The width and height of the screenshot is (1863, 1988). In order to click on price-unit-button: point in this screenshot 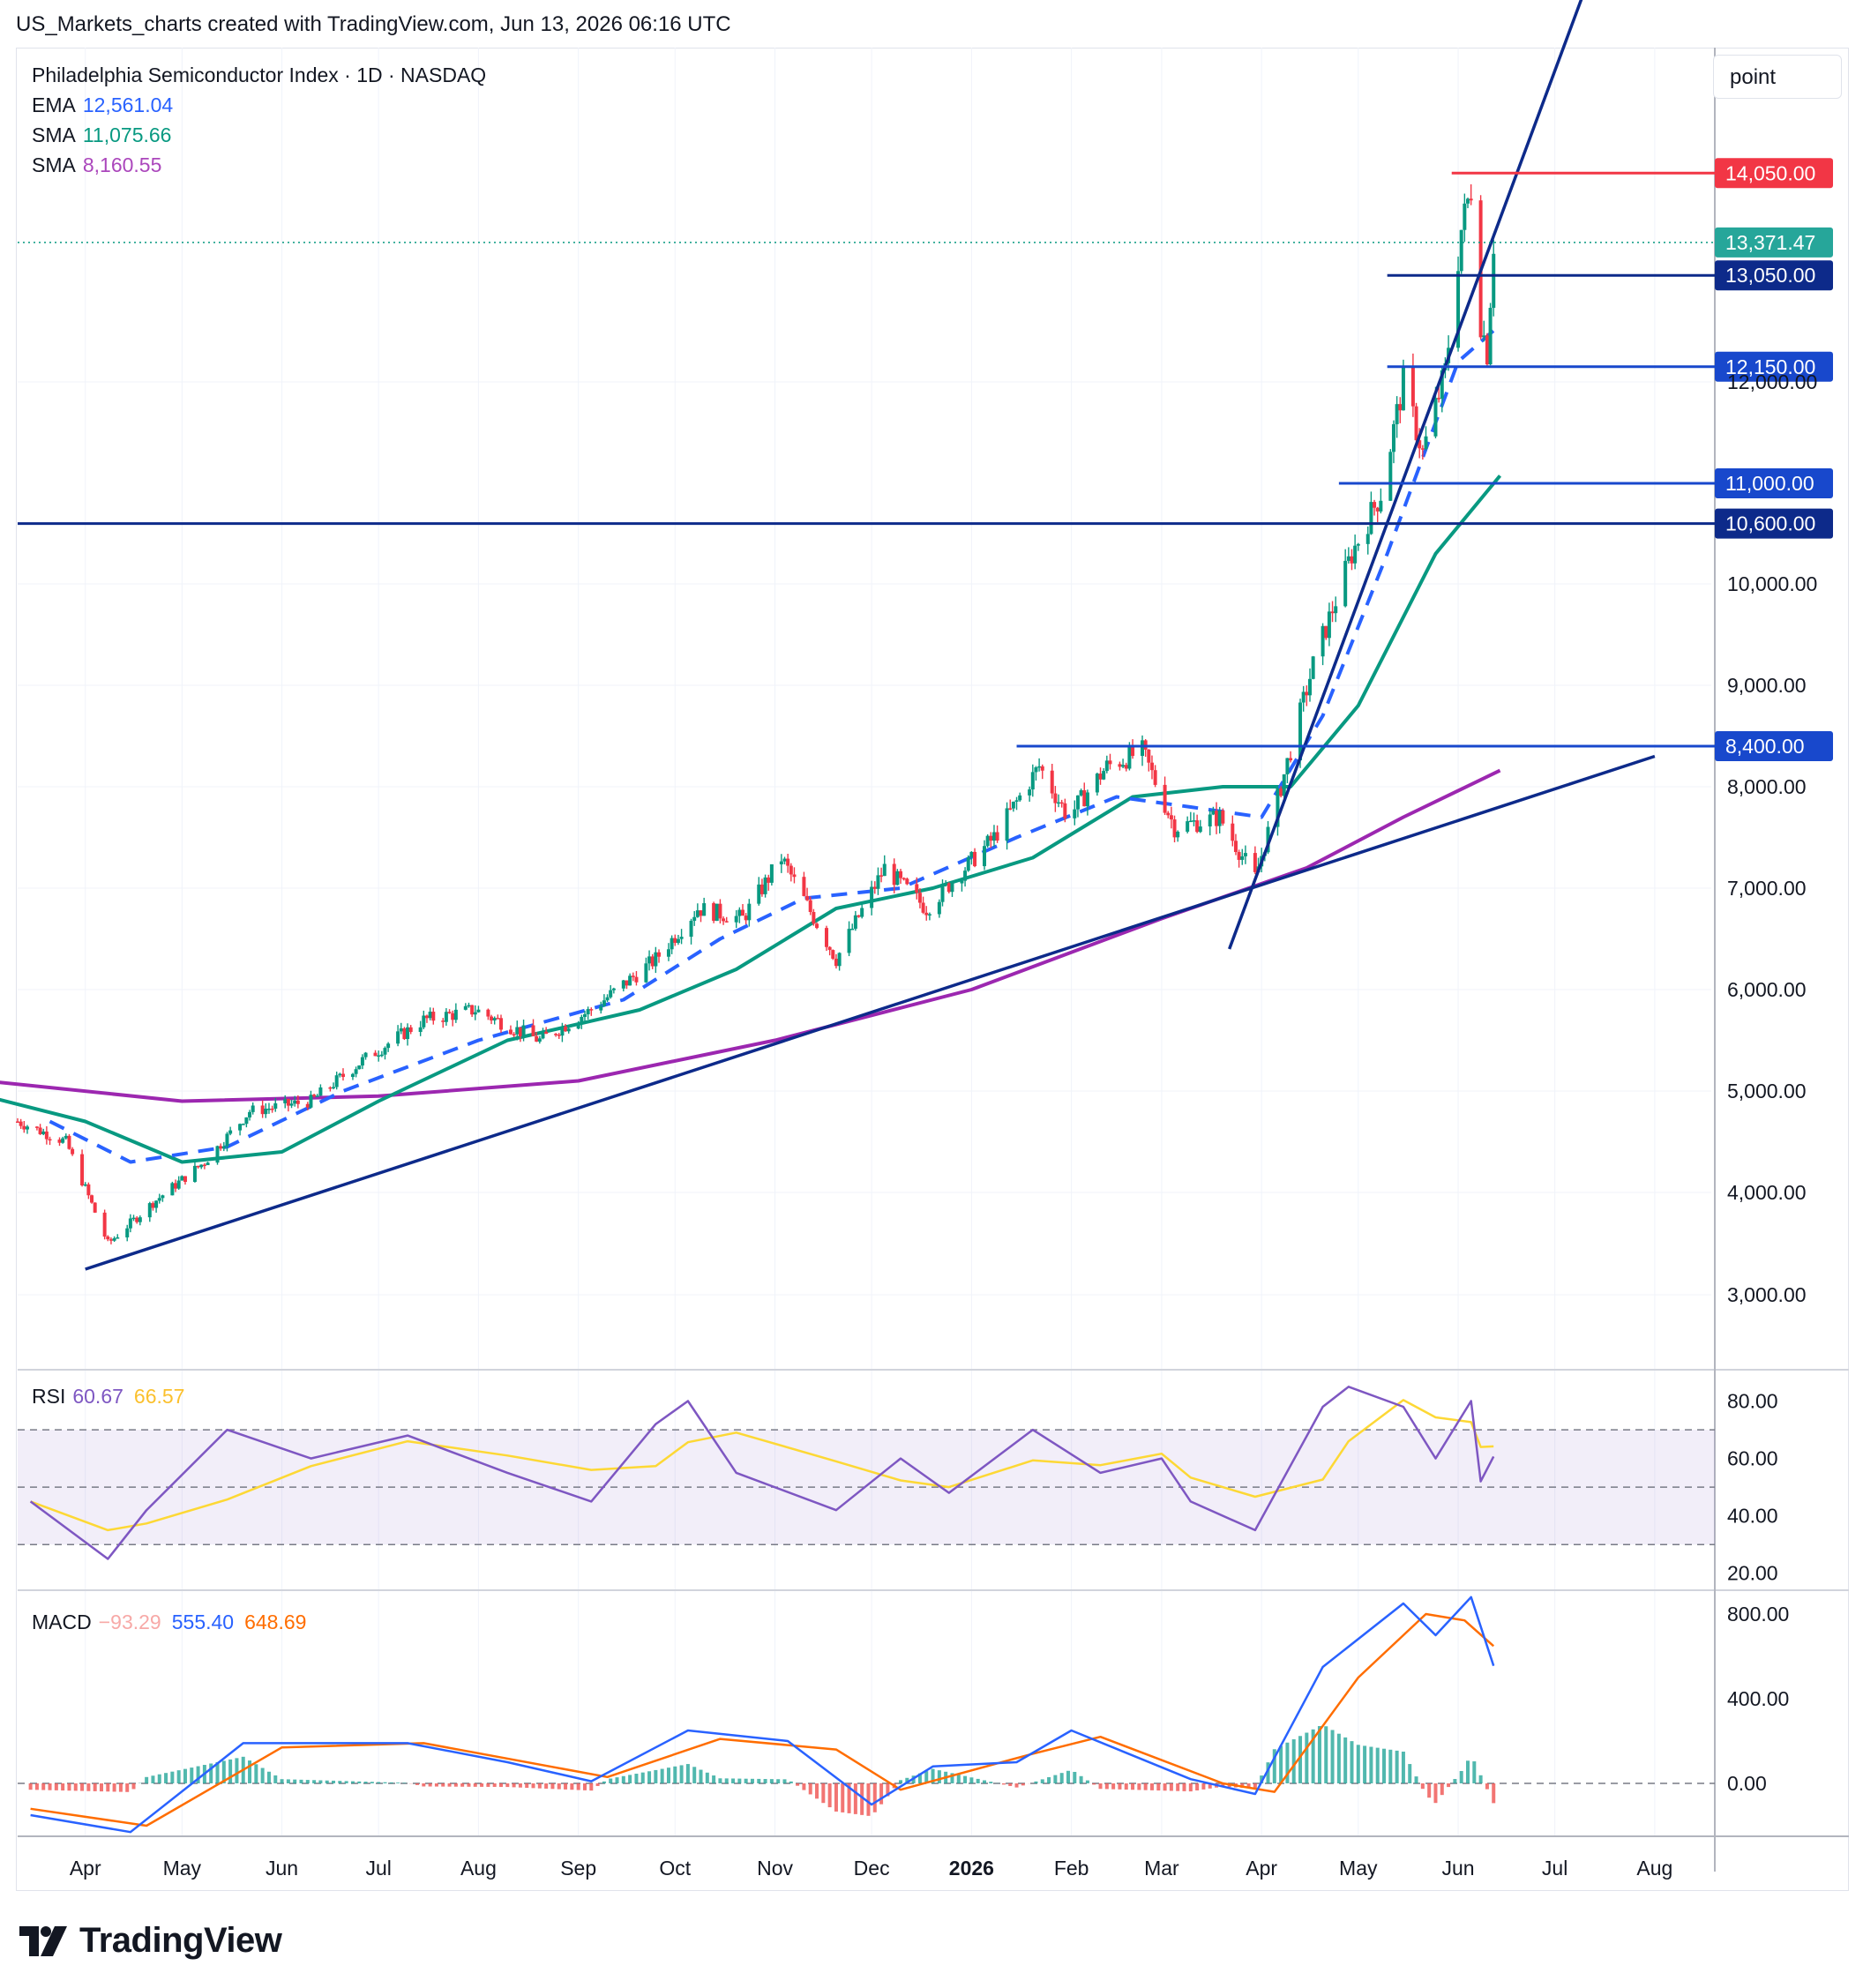, I will do `click(1777, 77)`.